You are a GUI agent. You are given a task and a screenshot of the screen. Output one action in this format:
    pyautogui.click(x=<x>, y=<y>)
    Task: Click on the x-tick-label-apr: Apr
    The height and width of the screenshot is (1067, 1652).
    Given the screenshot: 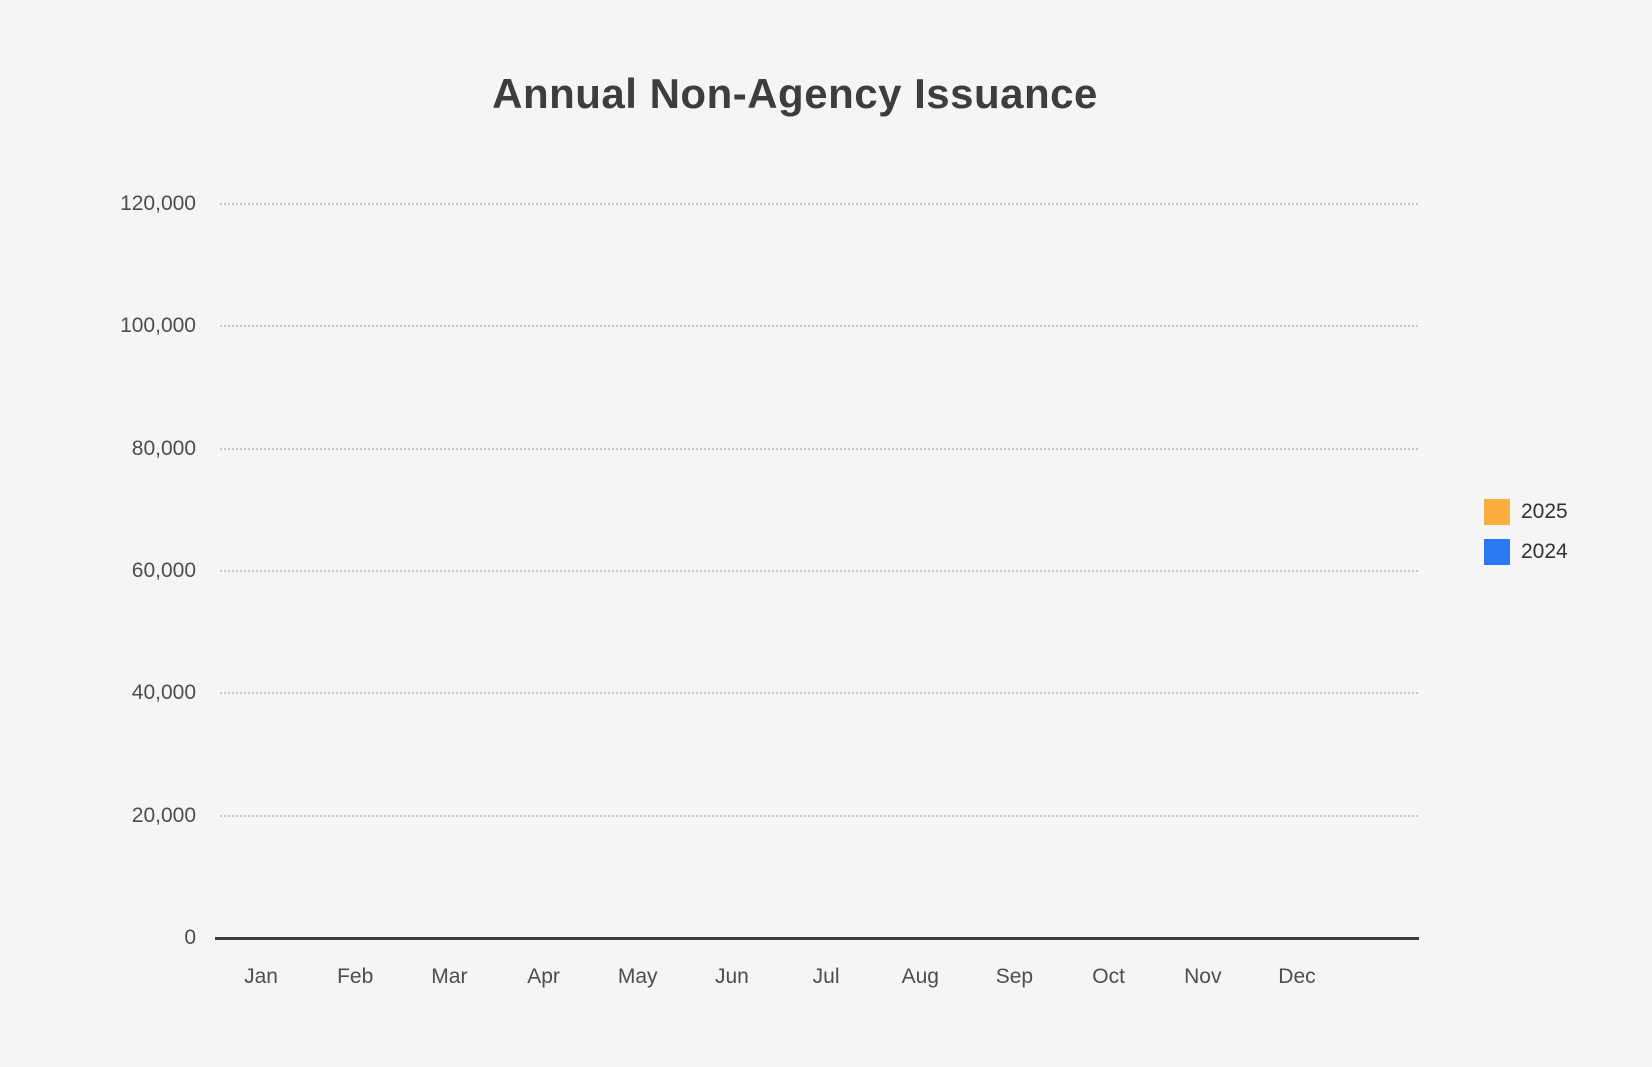 What is the action you would take?
    pyautogui.click(x=543, y=976)
    